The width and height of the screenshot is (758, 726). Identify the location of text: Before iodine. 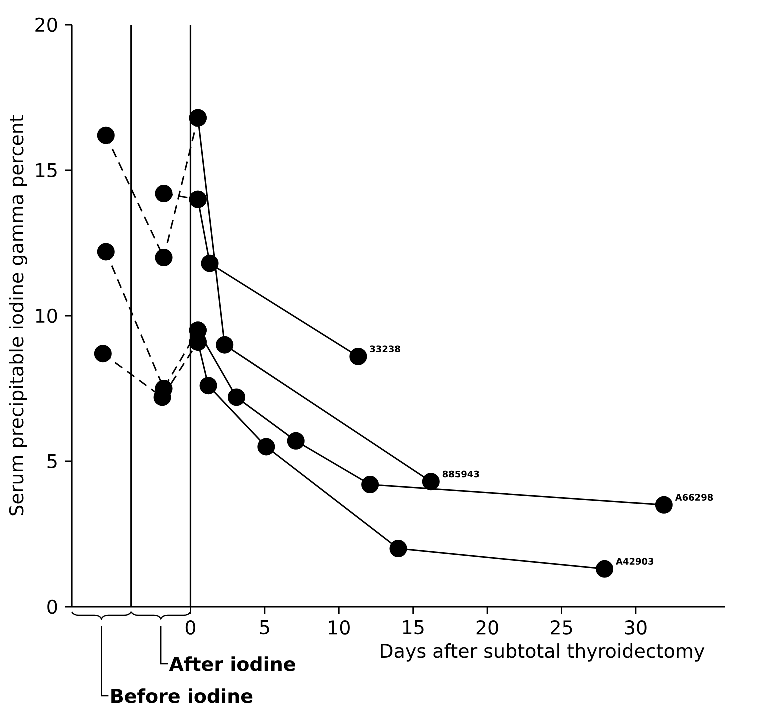
(182, 696).